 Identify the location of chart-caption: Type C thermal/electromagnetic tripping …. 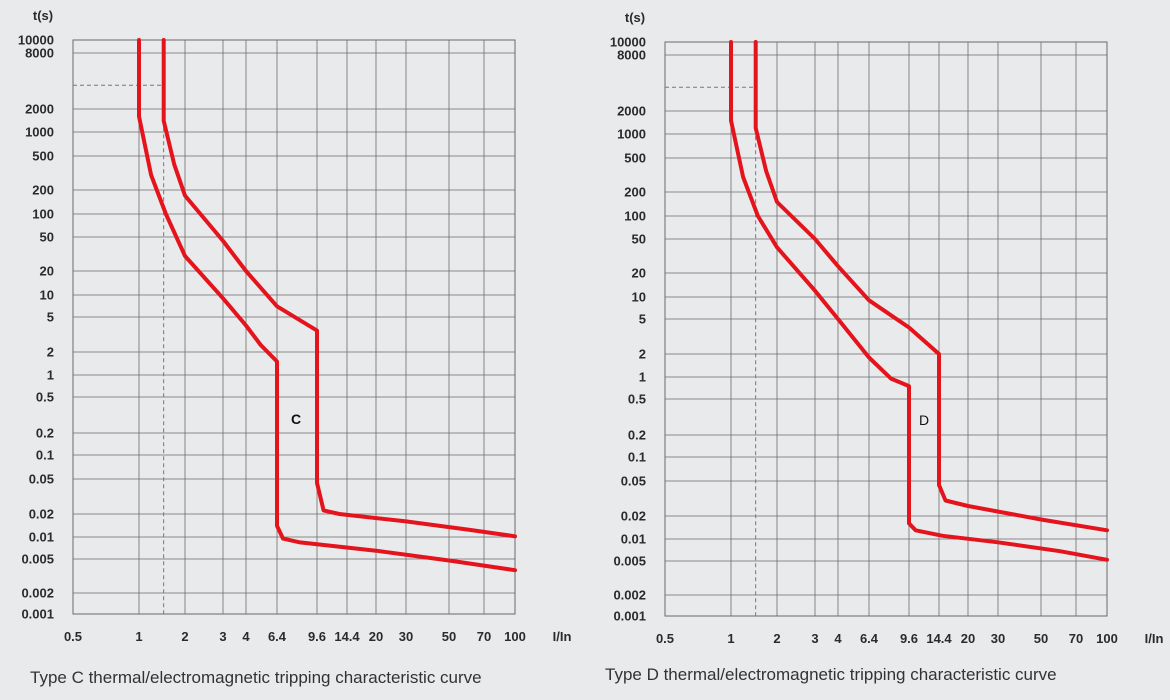
(256, 677).